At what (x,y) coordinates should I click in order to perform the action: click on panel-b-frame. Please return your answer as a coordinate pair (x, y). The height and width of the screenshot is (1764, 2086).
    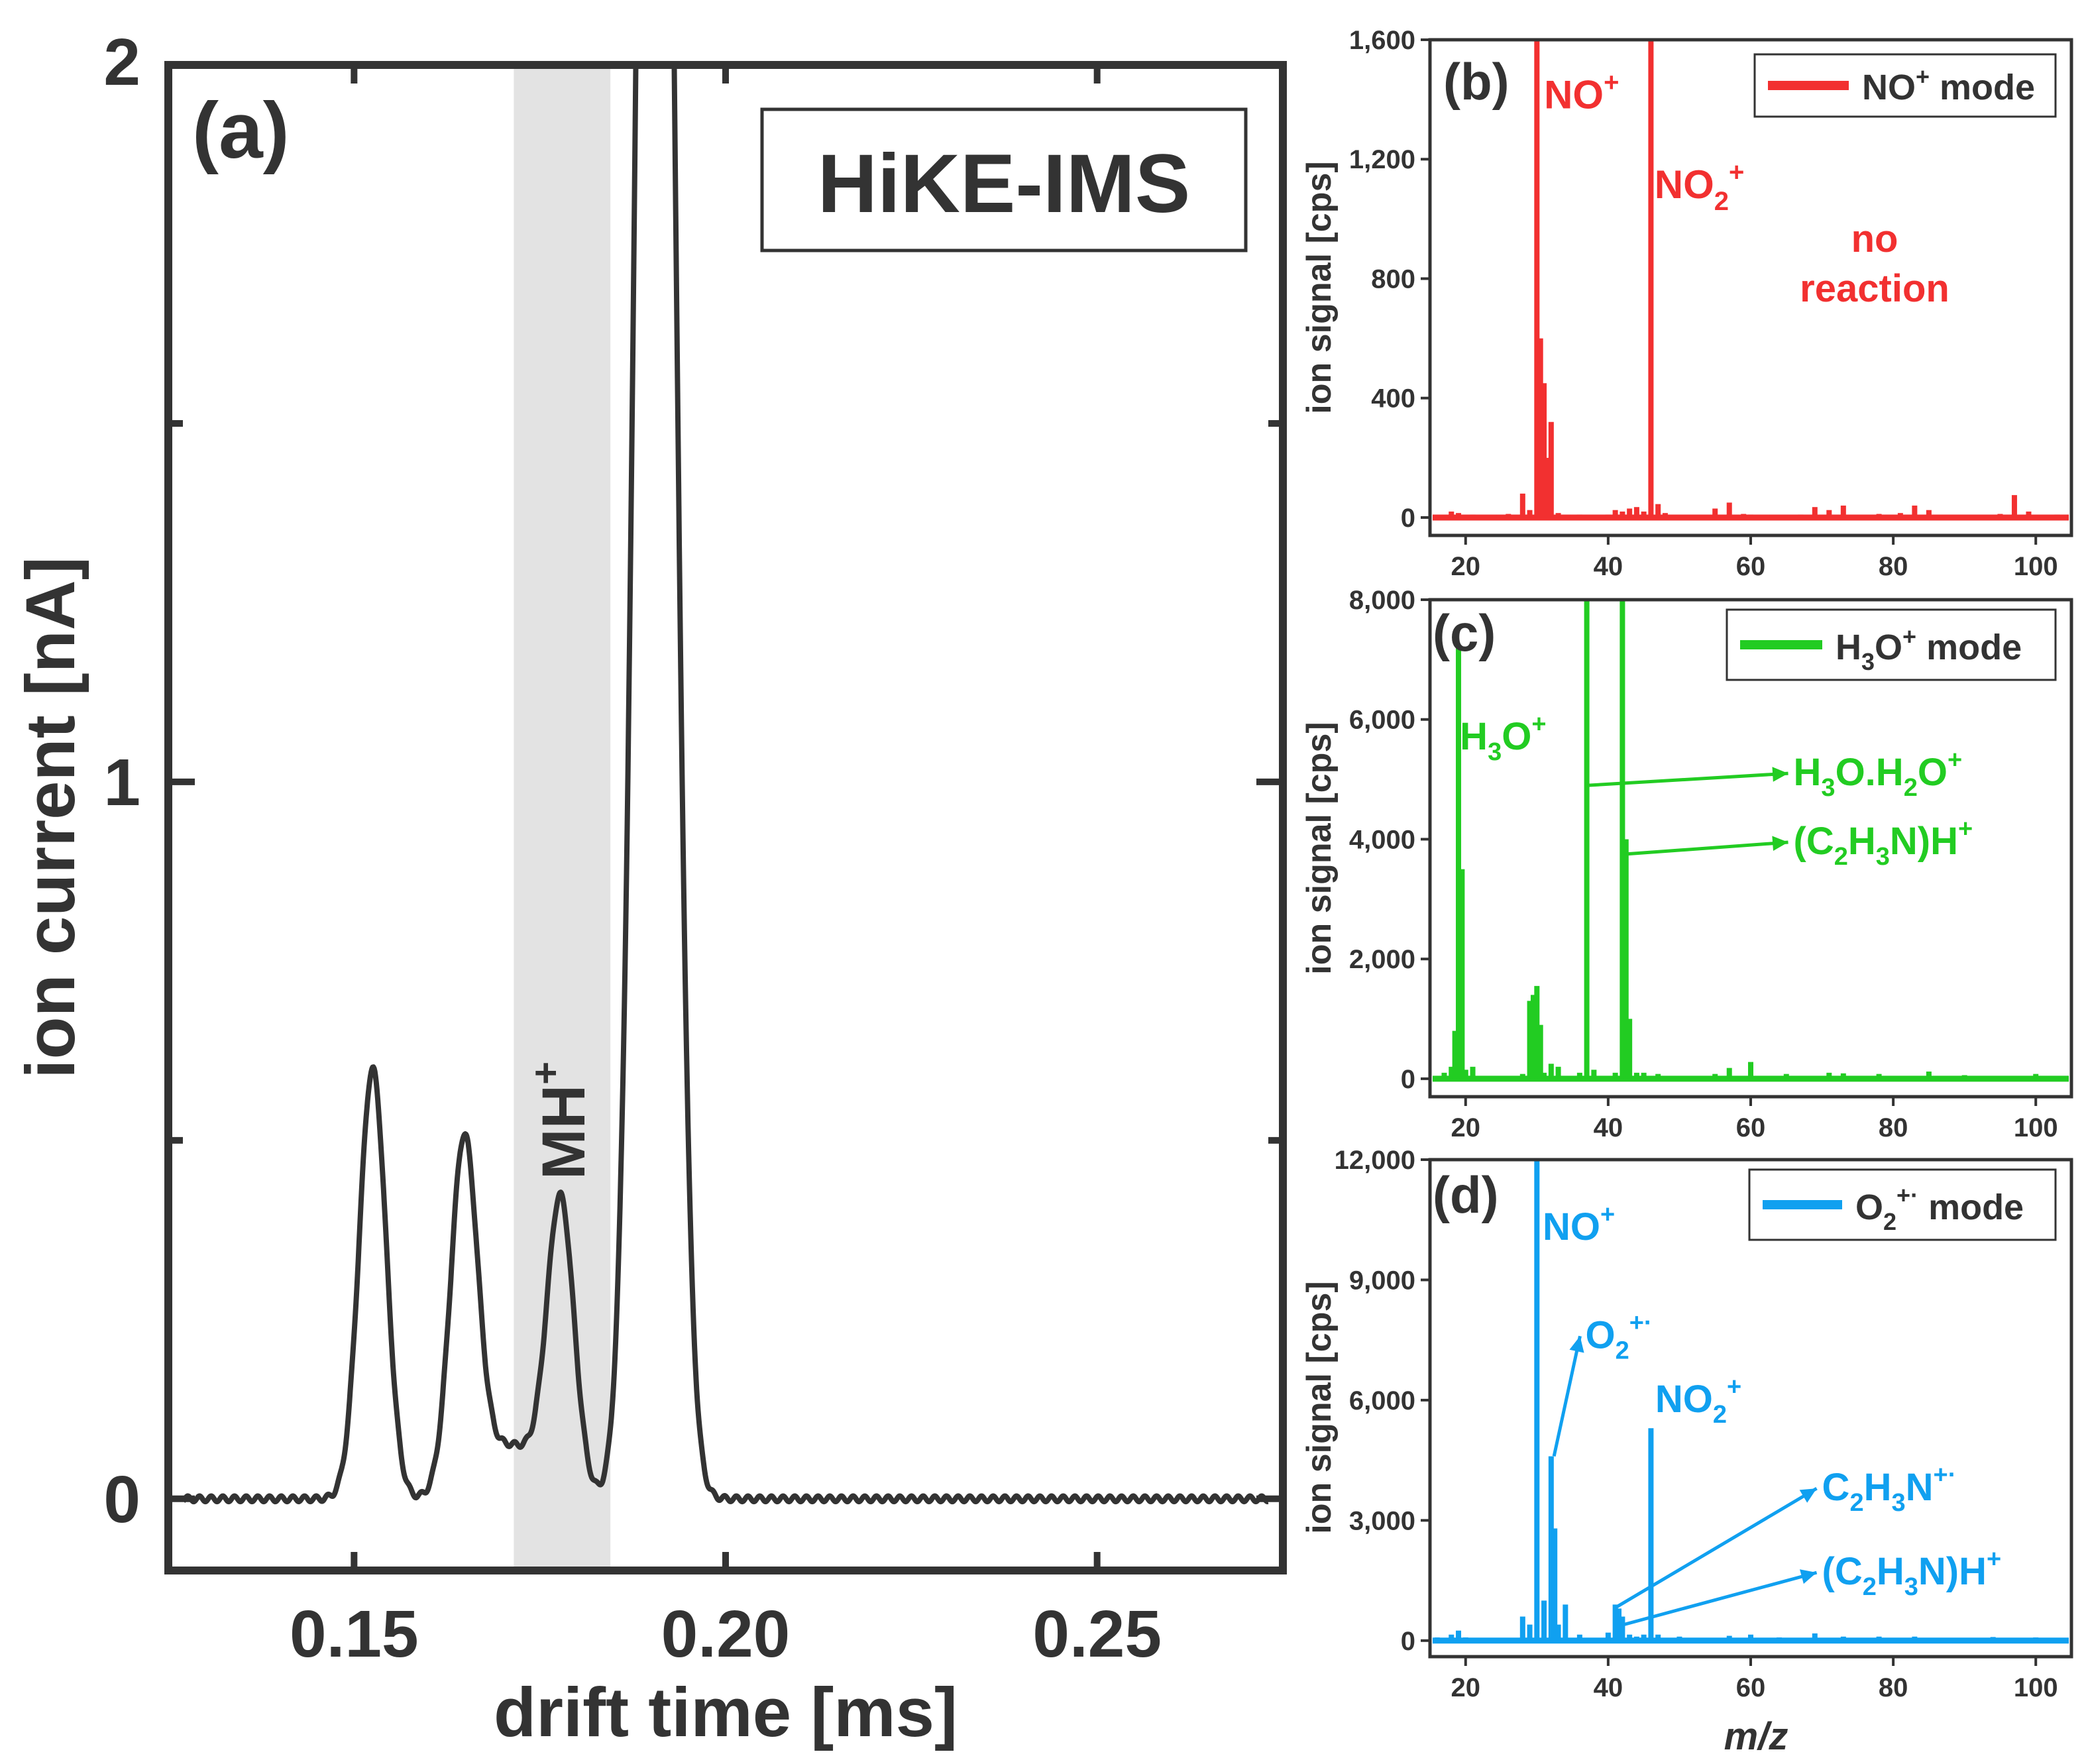
    Looking at the image, I should click on (1750, 287).